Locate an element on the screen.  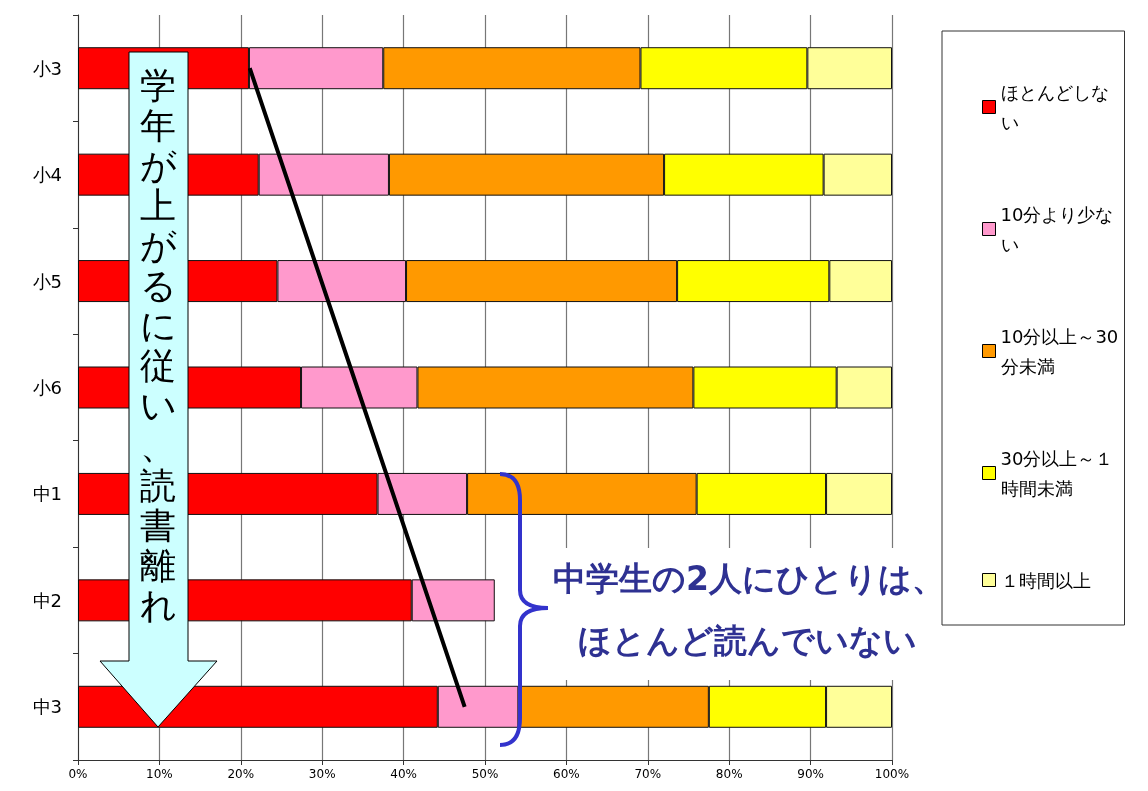
y-tick-label: 小6 is located at coordinates (47, 387).